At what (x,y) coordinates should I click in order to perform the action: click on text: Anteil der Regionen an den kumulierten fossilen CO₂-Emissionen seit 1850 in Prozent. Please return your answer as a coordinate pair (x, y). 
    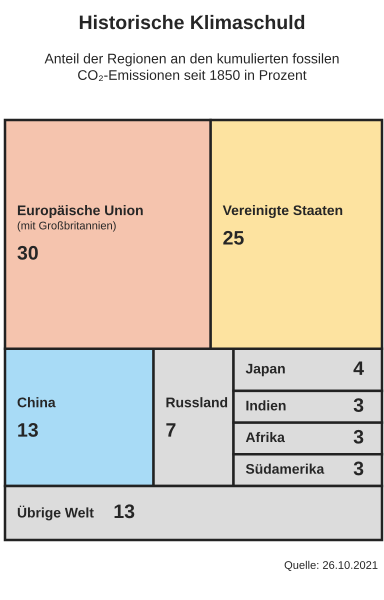
    Looking at the image, I should click on (191, 67).